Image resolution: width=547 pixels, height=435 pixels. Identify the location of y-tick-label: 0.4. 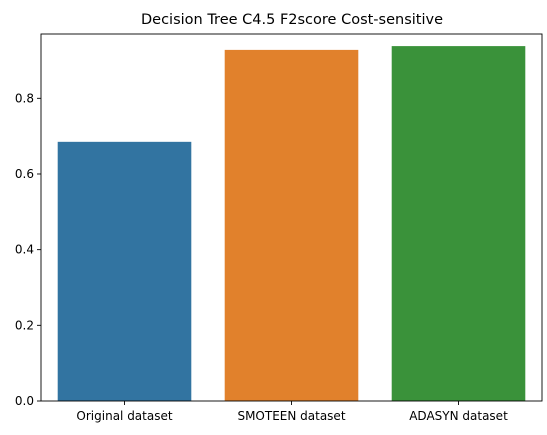
(24, 250).